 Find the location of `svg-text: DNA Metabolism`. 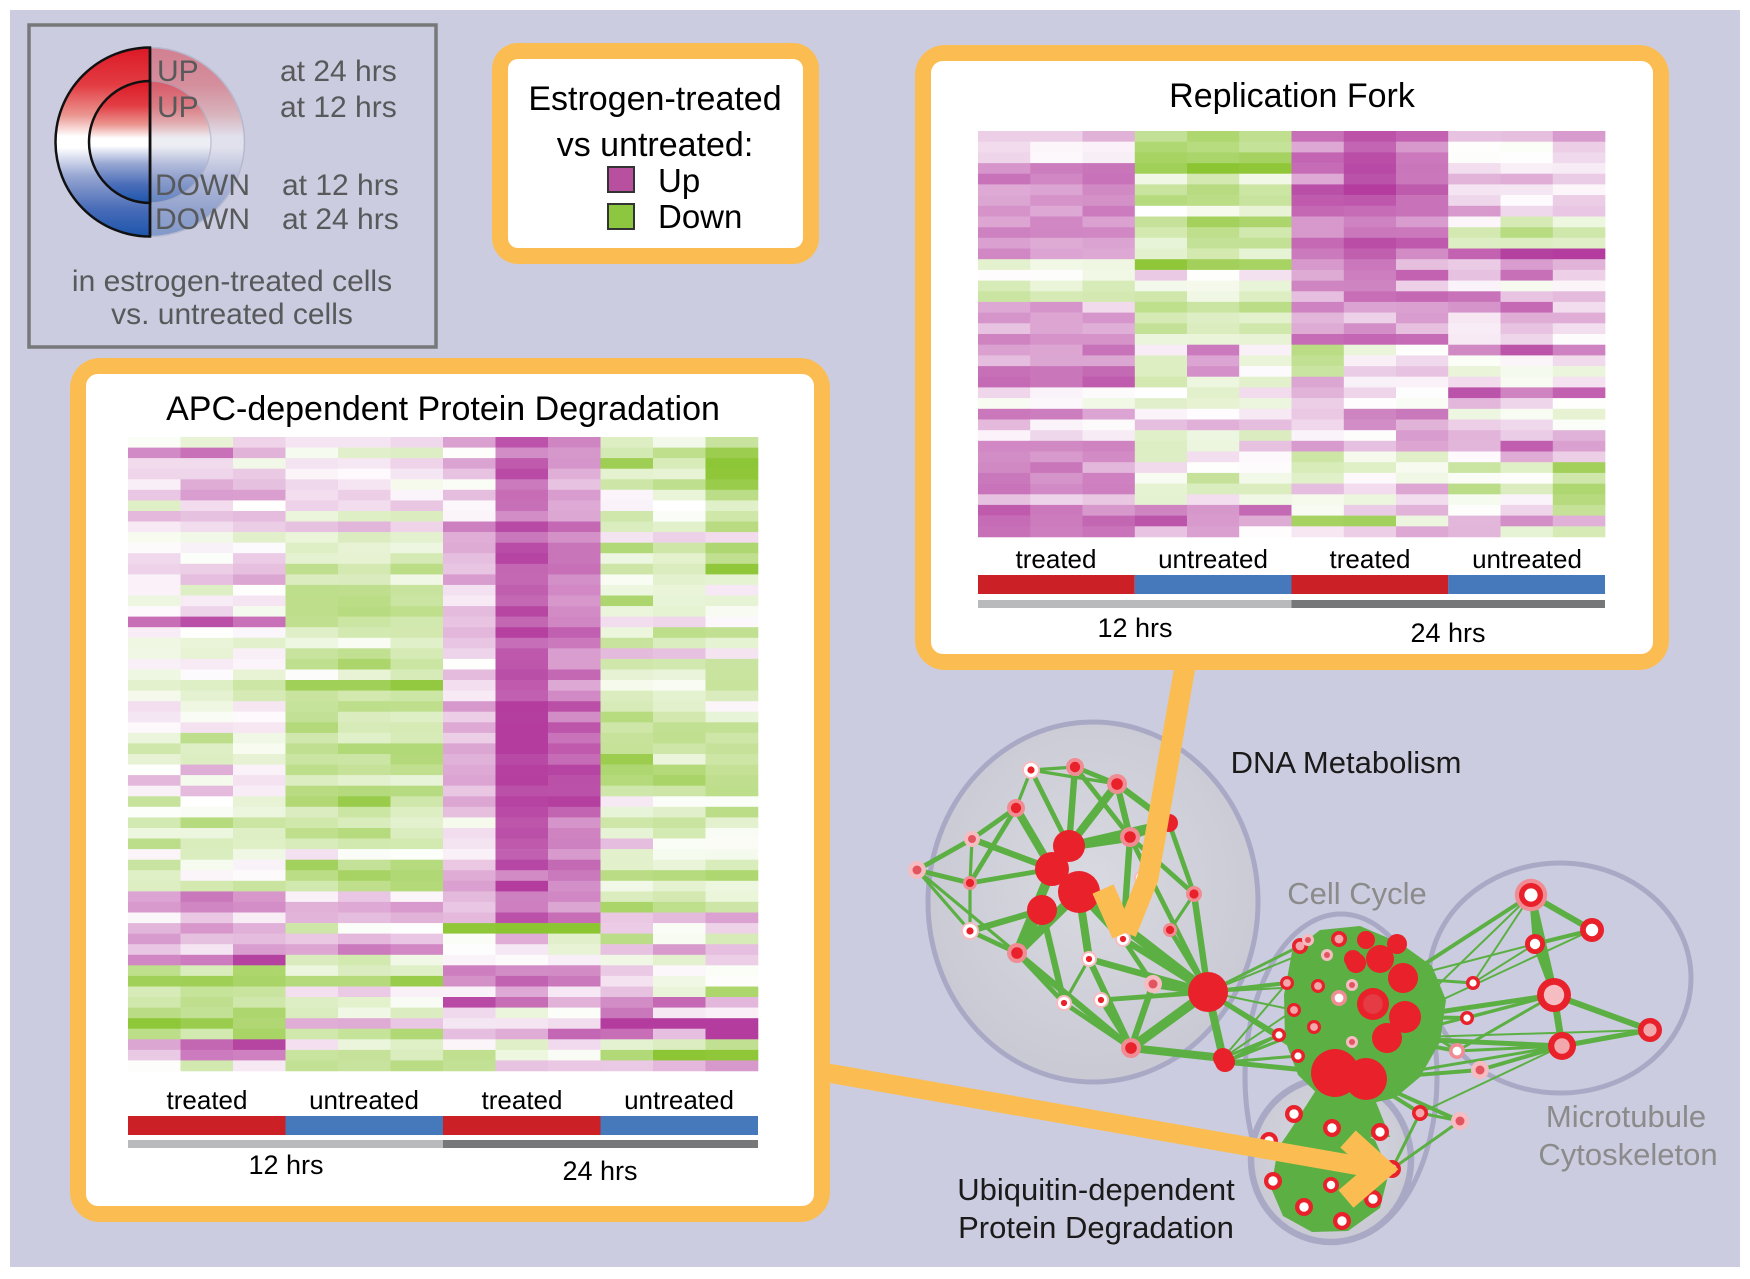

svg-text: DNA Metabolism is located at coordinates (1346, 762).